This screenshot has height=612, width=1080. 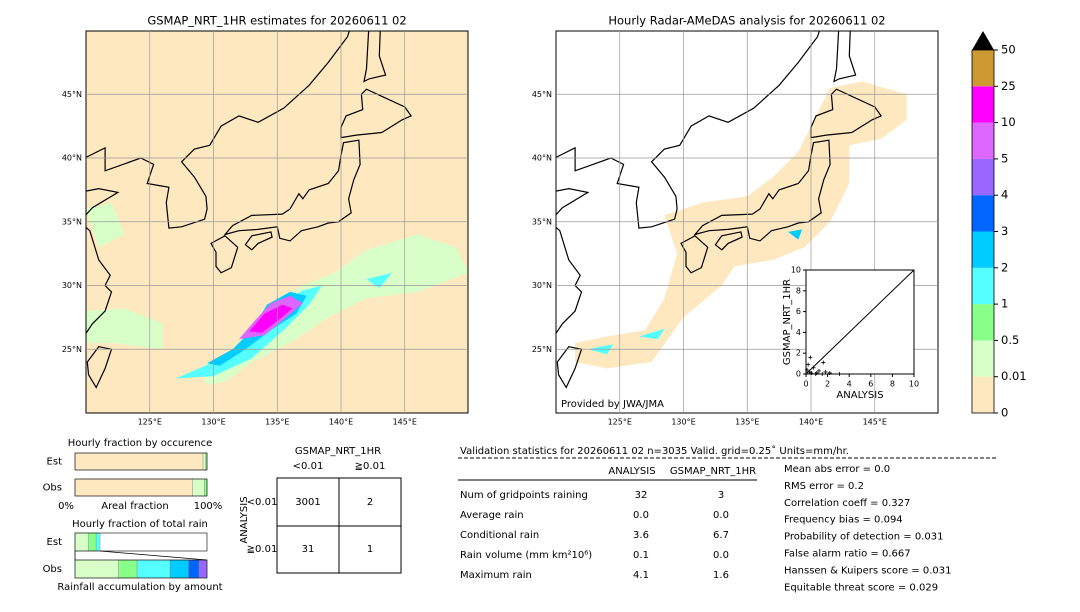 What do you see at coordinates (713, 471) in the screenshot?
I see `column-header: GSMAP_NRT_1HR` at bounding box center [713, 471].